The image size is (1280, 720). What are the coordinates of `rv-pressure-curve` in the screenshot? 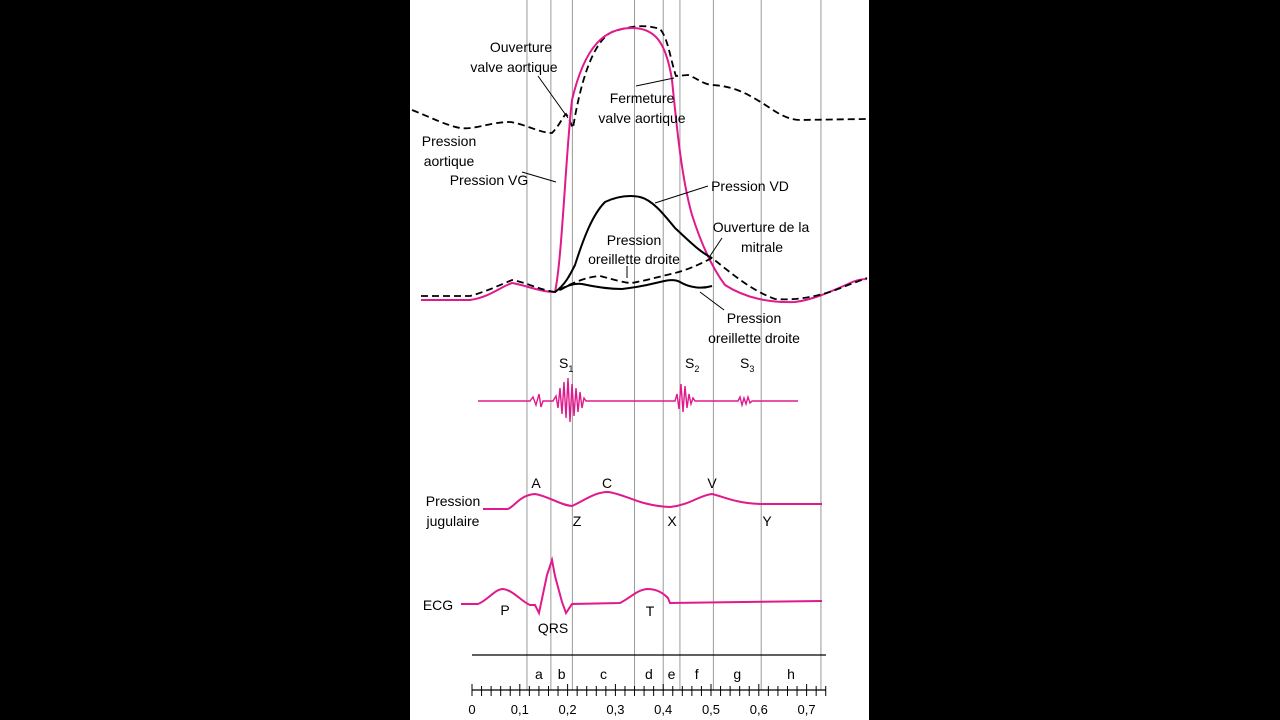 It's located at (633, 244).